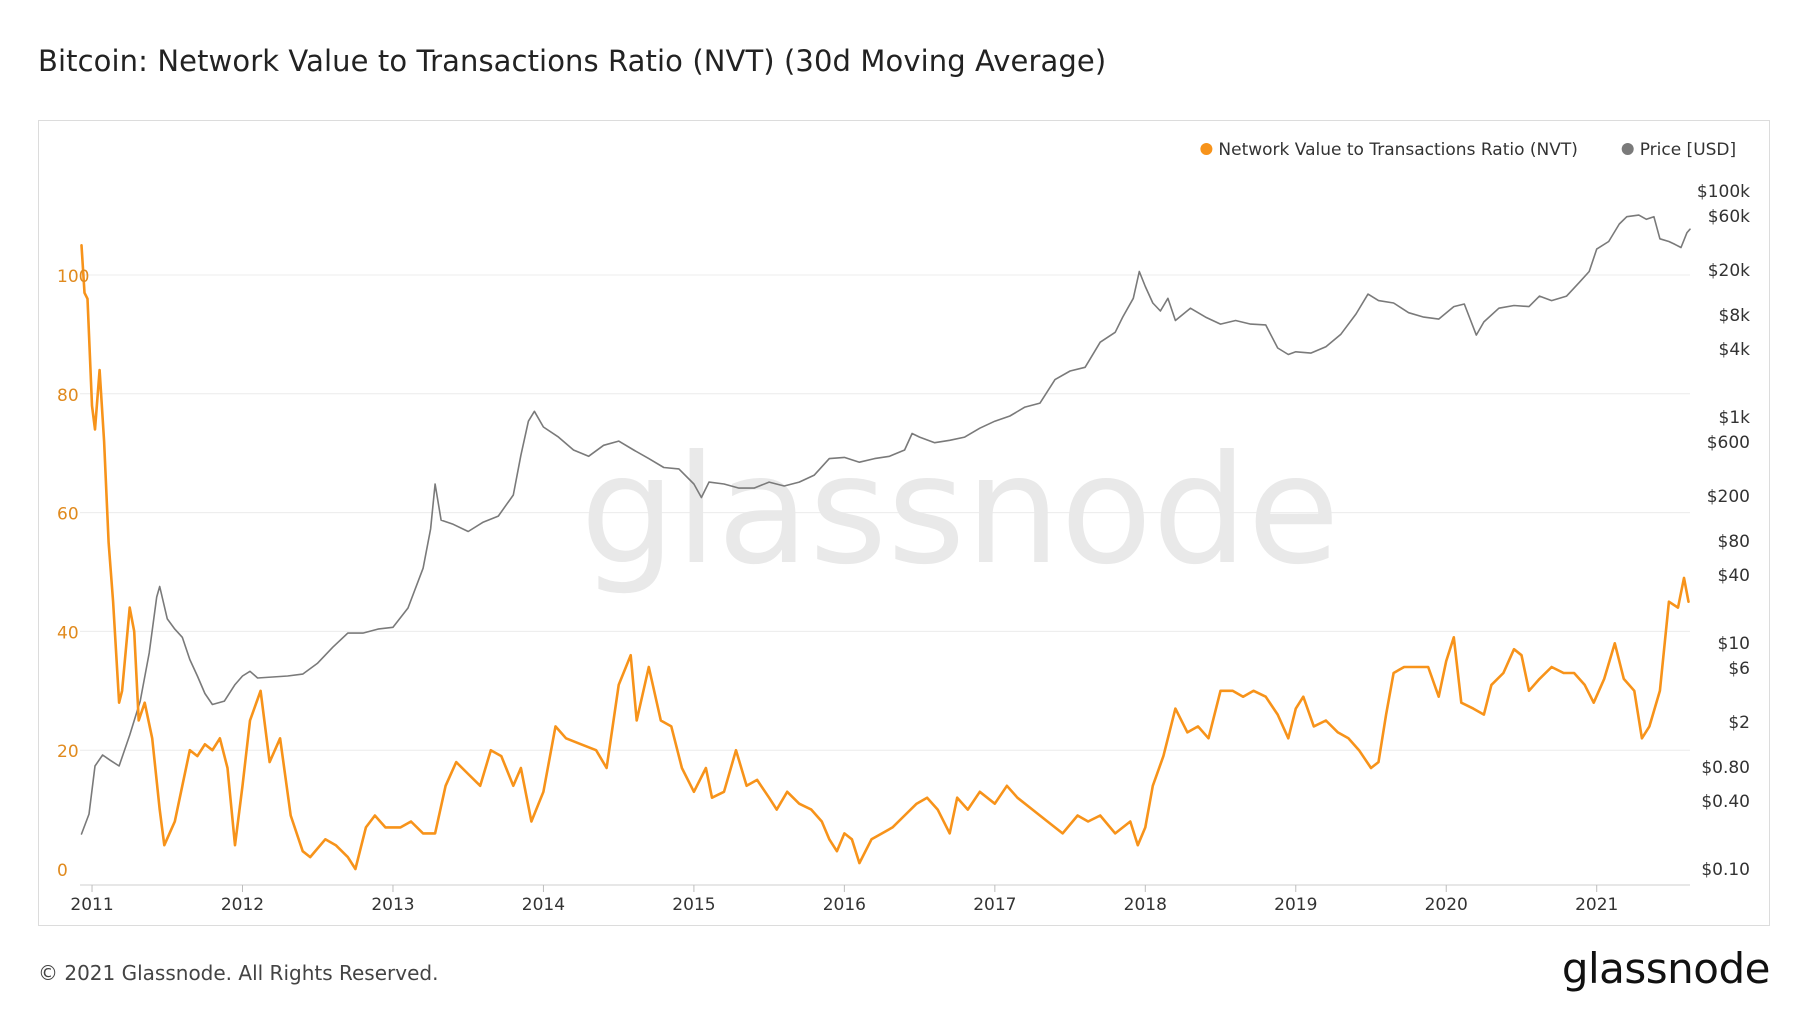 This screenshot has height=1013, width=1800. Describe the element at coordinates (1729, 217) in the screenshot. I see `y-right-tick-label: $60k` at that location.